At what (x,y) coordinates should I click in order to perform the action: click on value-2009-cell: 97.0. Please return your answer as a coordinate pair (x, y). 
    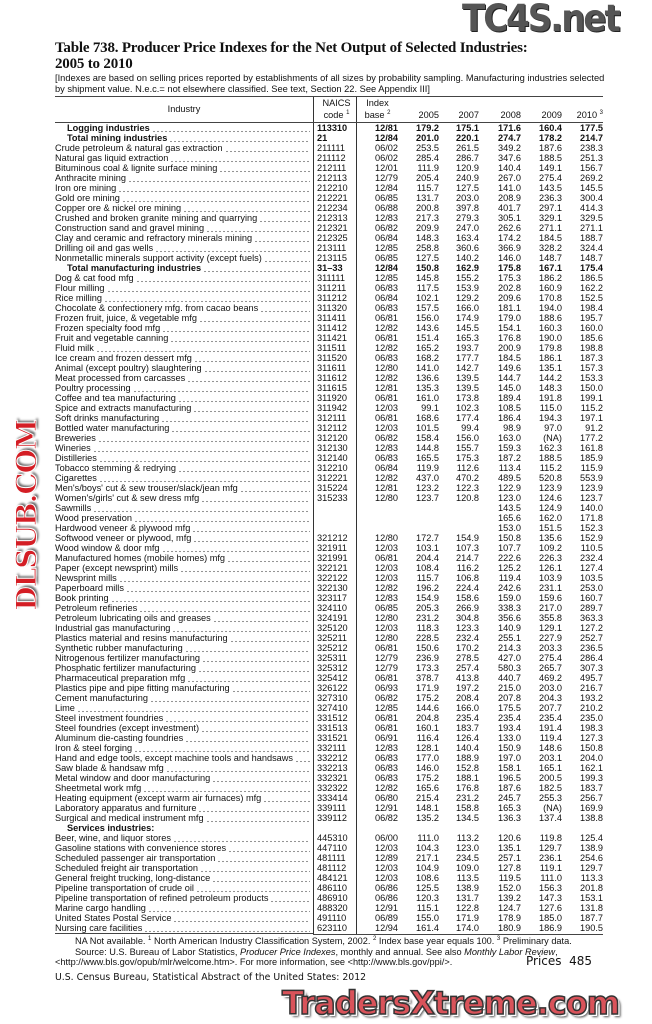
    Looking at the image, I should click on (553, 428).